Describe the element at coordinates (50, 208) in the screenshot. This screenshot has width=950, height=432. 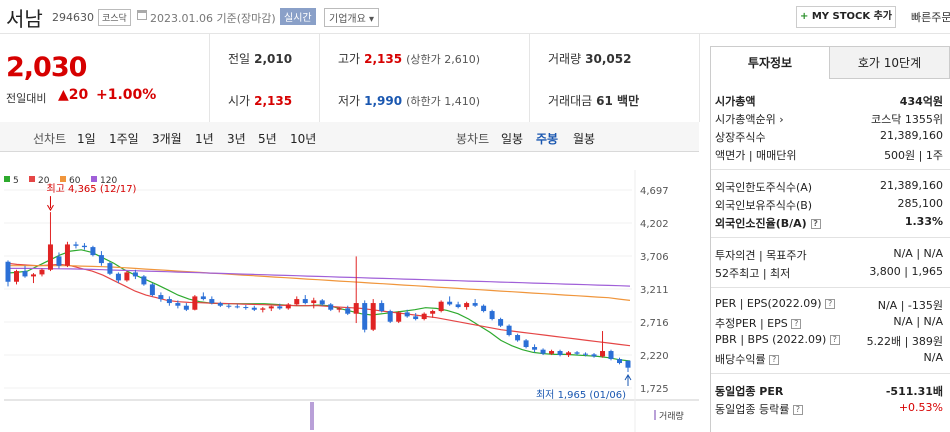
I see `max-arrow-head` at that location.